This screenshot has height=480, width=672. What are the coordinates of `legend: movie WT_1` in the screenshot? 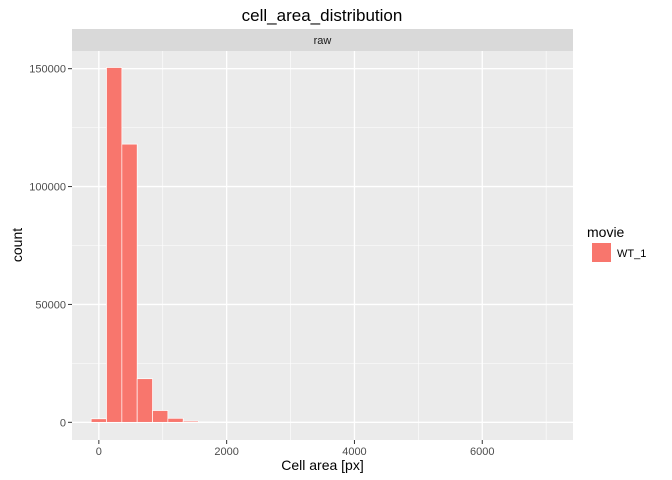 It's located at (616, 243).